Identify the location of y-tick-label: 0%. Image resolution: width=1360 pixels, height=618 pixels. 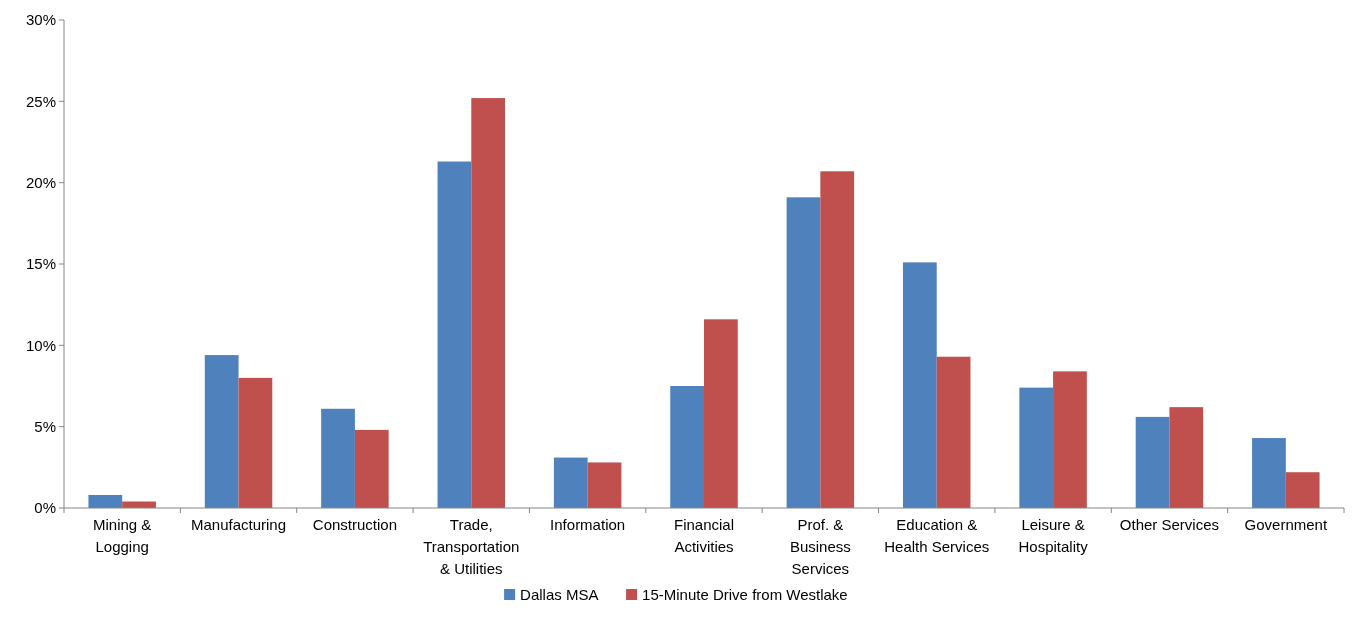
(45, 508).